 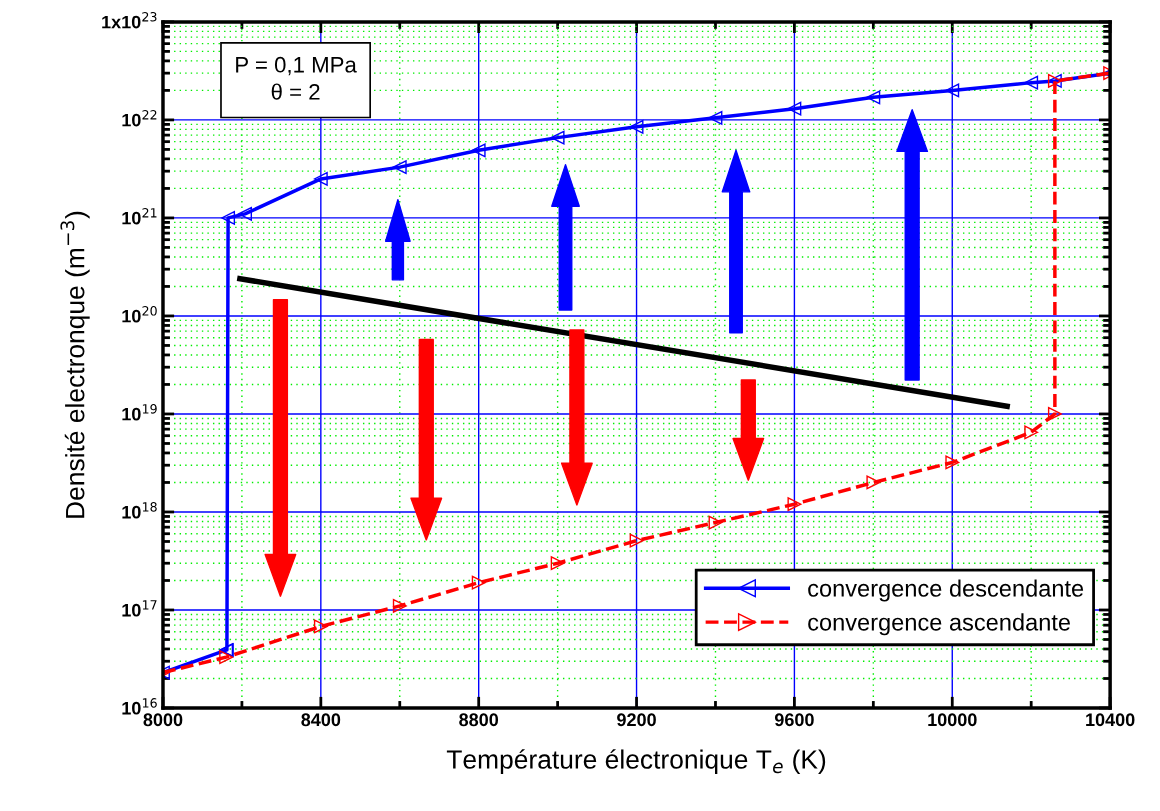 I want to click on y-tick-label: 10$^{21}$, so click(x=139, y=216).